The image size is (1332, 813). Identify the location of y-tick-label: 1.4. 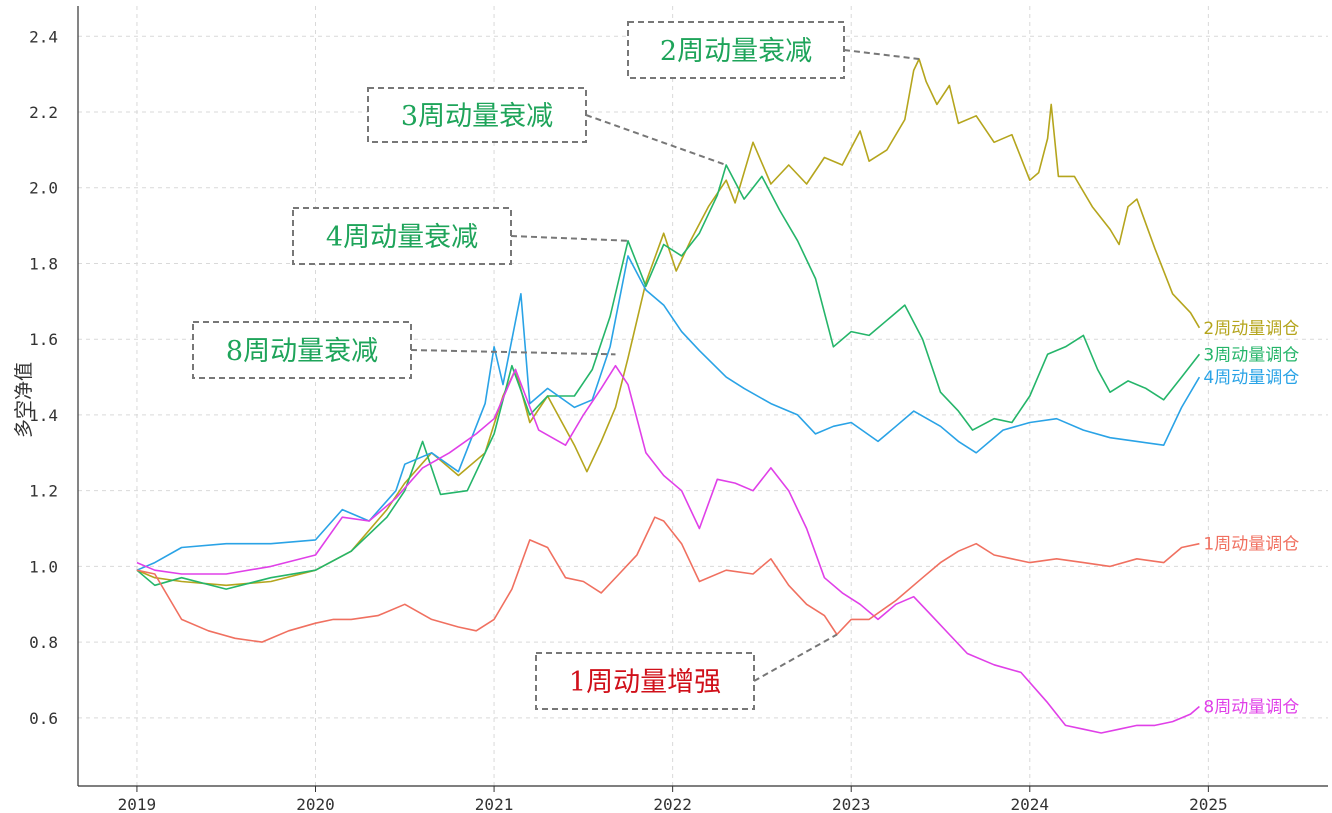
(43, 415).